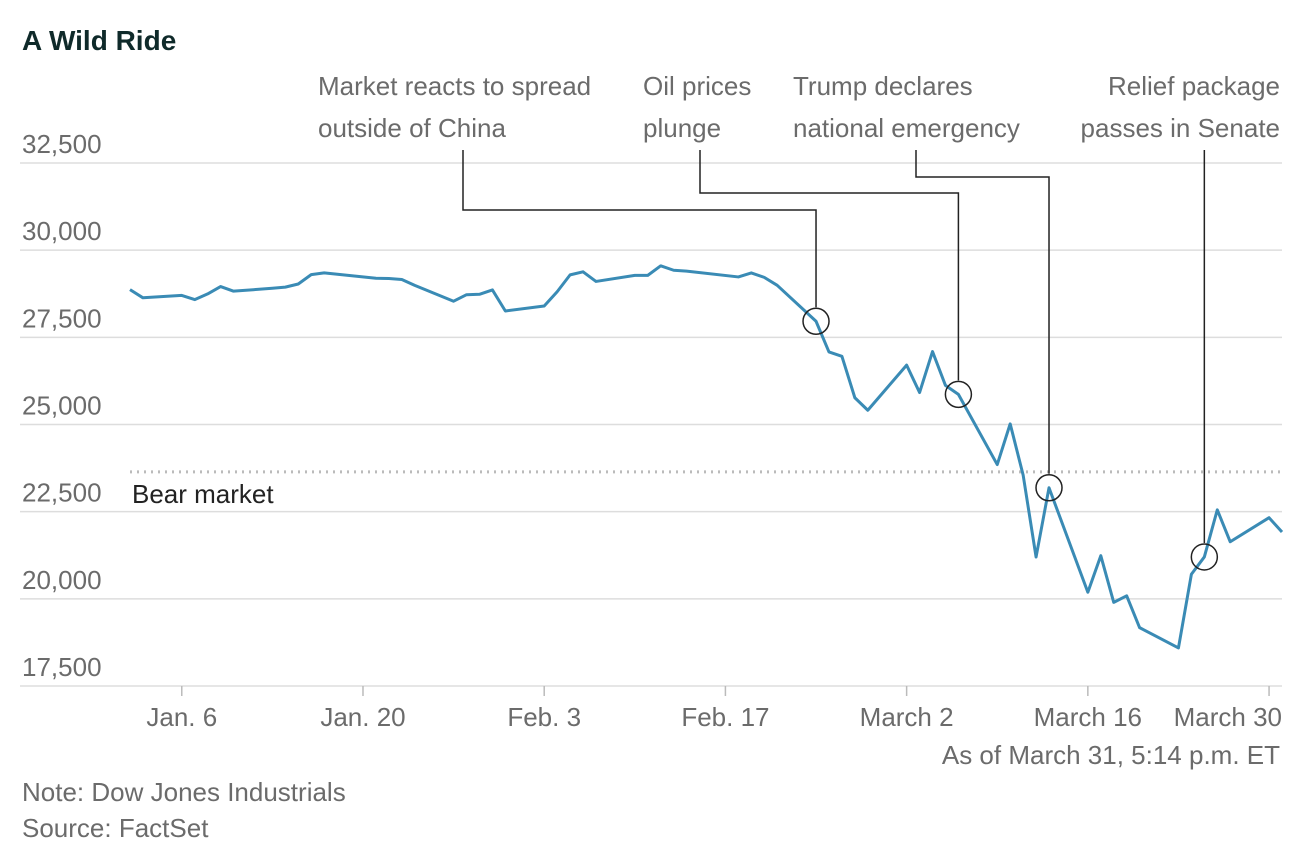 The width and height of the screenshot is (1298, 862). What do you see at coordinates (1088, 717) in the screenshot?
I see `x-tick-label: March 16` at bounding box center [1088, 717].